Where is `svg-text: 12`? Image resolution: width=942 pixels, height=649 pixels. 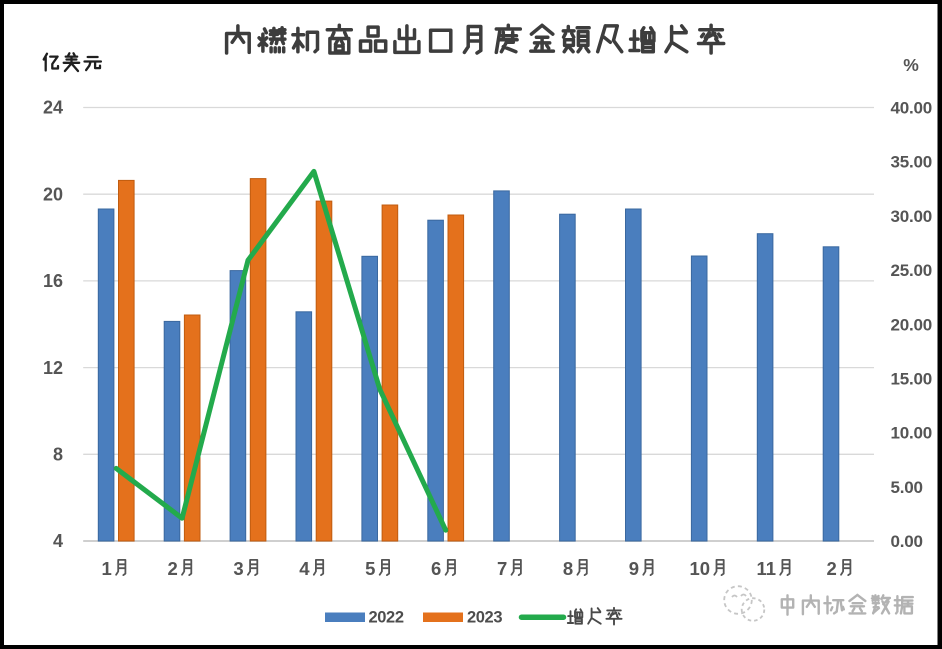
svg-text: 12 is located at coordinates (53, 368).